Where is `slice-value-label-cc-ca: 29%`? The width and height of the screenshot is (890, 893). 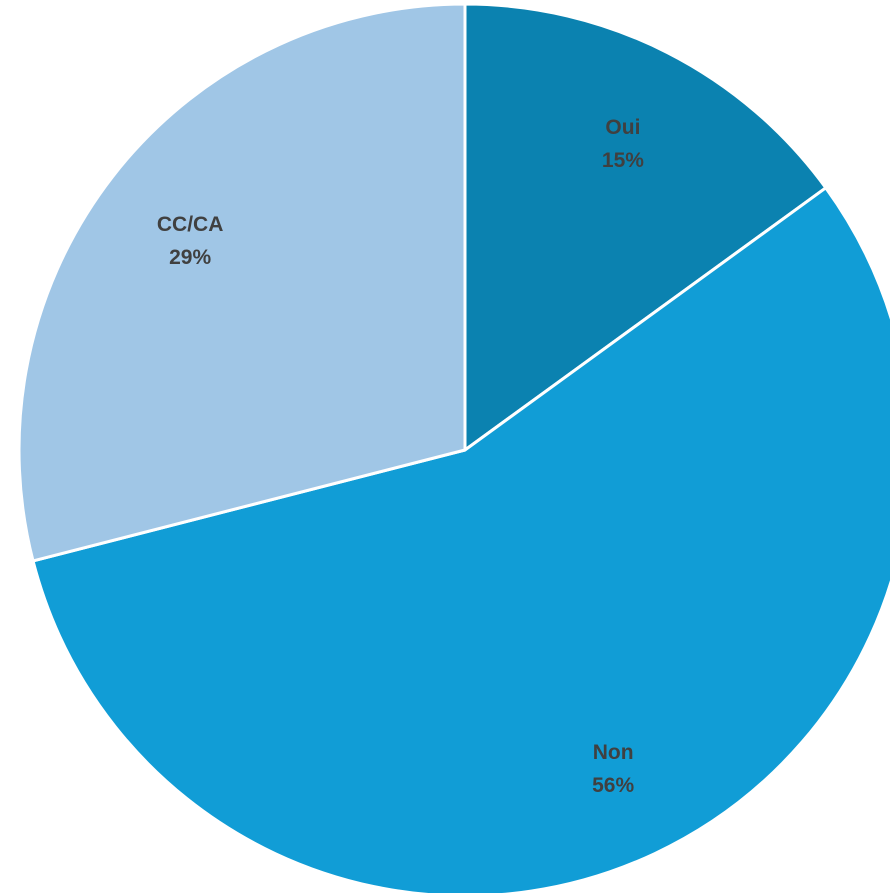 slice-value-label-cc-ca: 29% is located at coordinates (190, 257).